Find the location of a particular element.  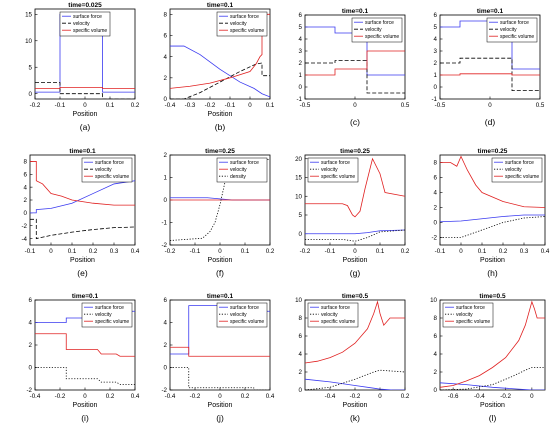

panel-caption: (f) is located at coordinates (220, 273).